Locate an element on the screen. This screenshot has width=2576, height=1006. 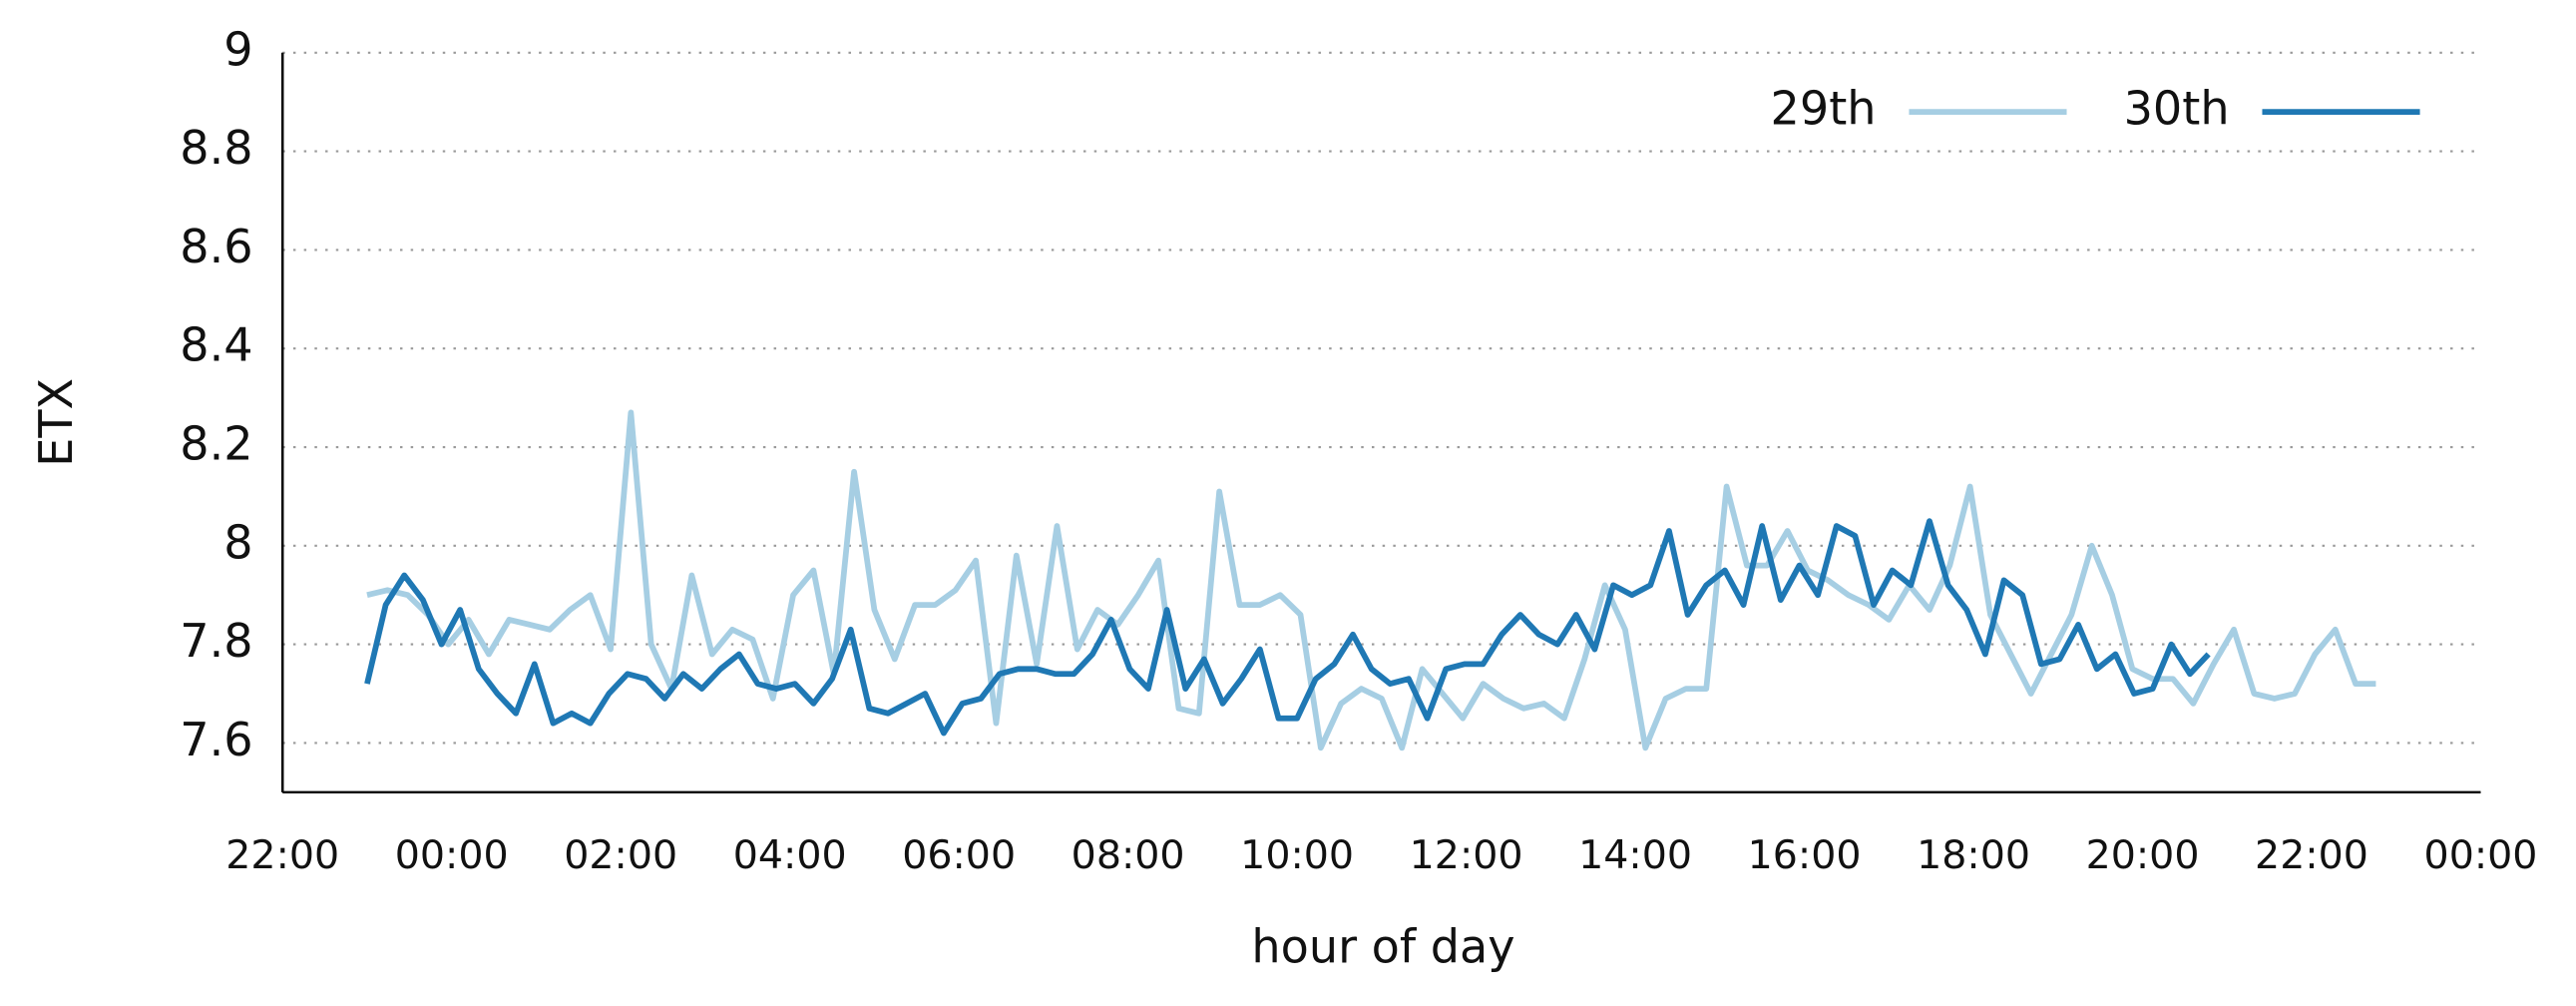
x-tick-label: 20:00 is located at coordinates (2143, 855).